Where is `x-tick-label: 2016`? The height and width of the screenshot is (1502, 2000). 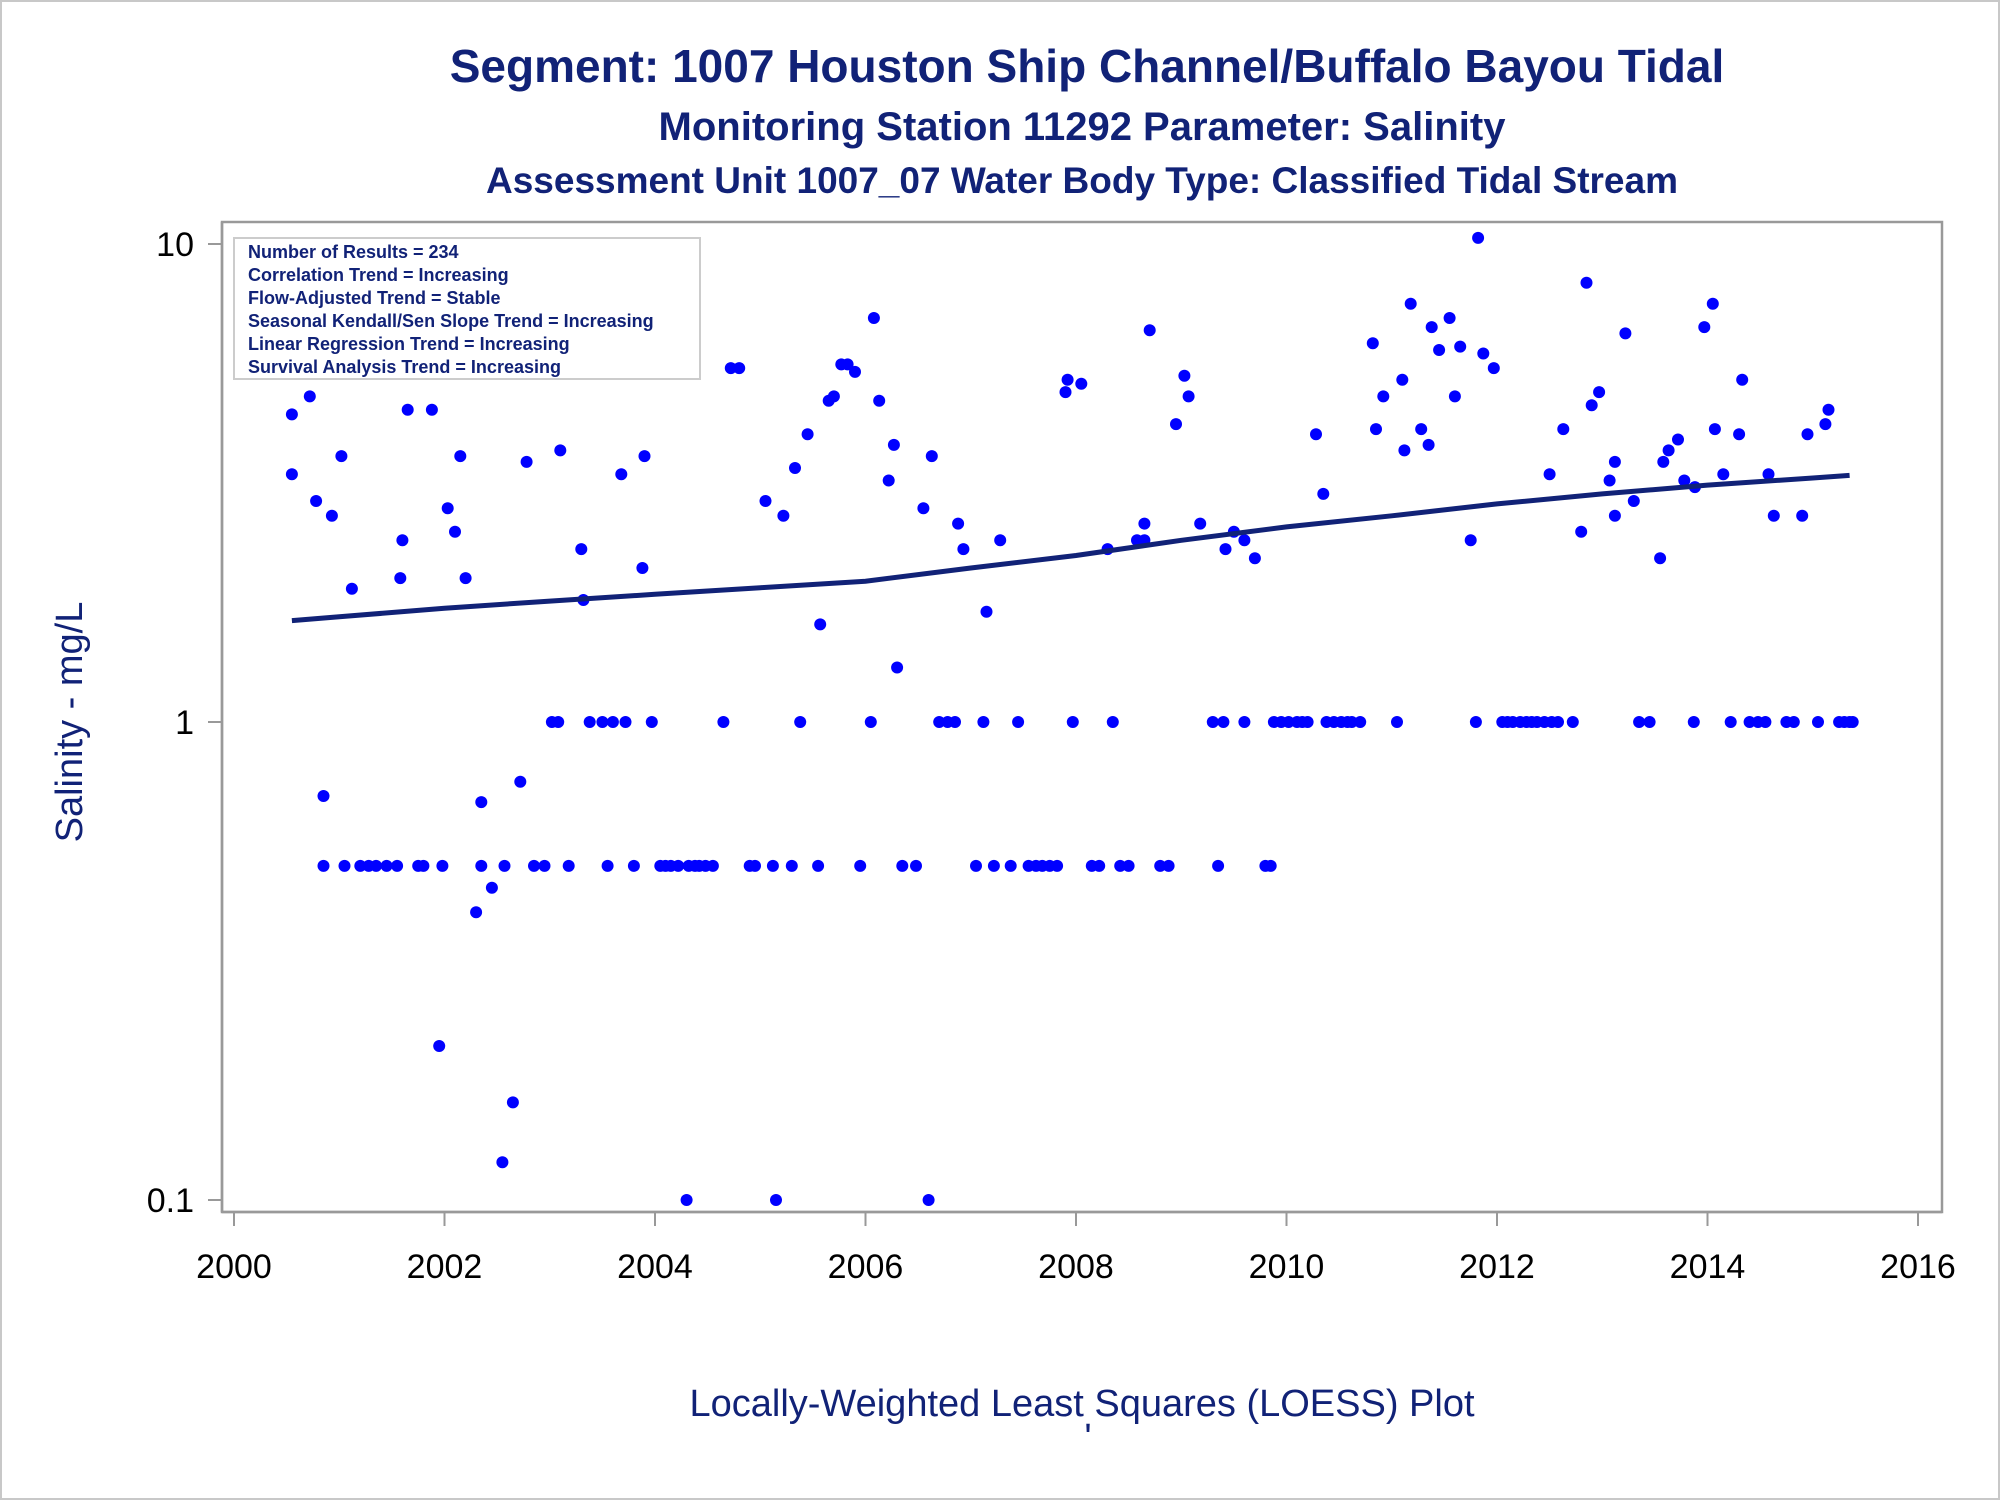
x-tick-label: 2016 is located at coordinates (1918, 1267).